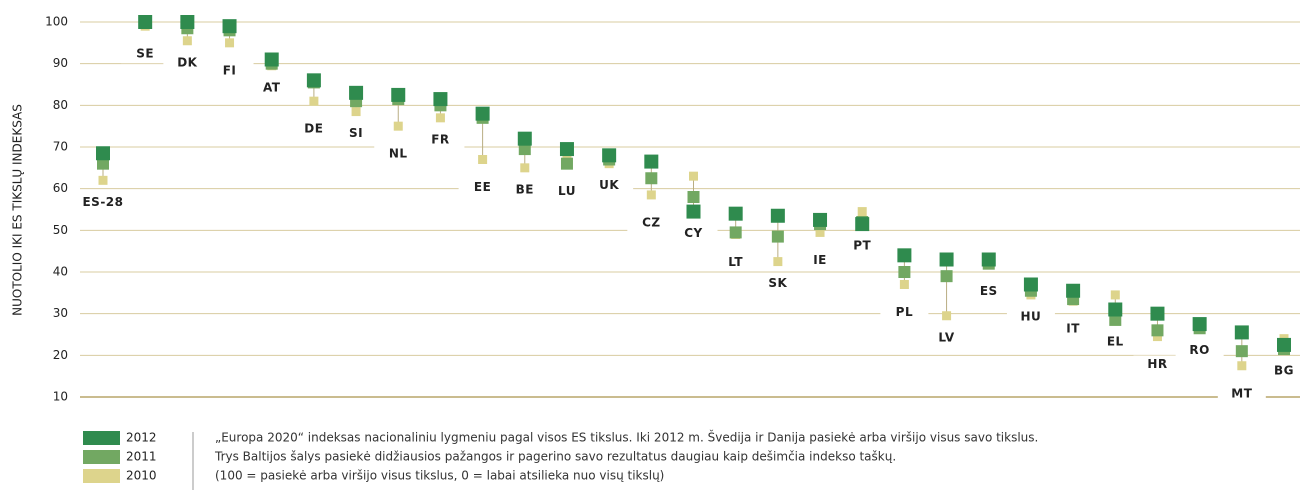  I want to click on y-tick-label: 100, so click(56, 22).